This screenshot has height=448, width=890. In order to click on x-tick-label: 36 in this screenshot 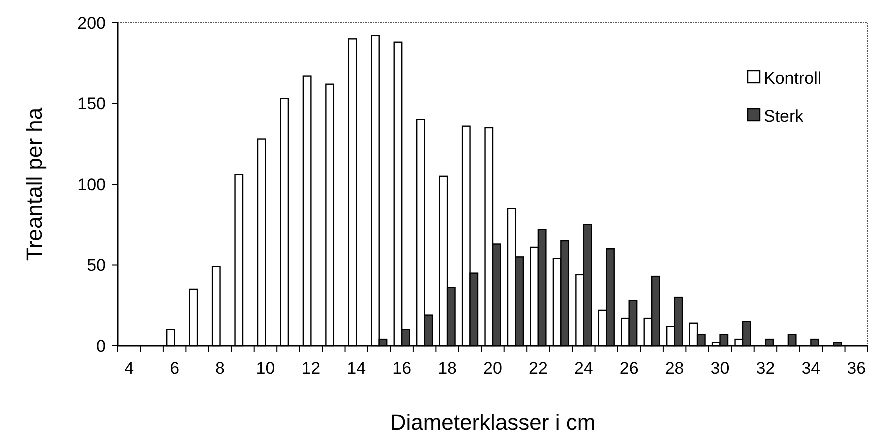, I will do `click(856, 368)`.